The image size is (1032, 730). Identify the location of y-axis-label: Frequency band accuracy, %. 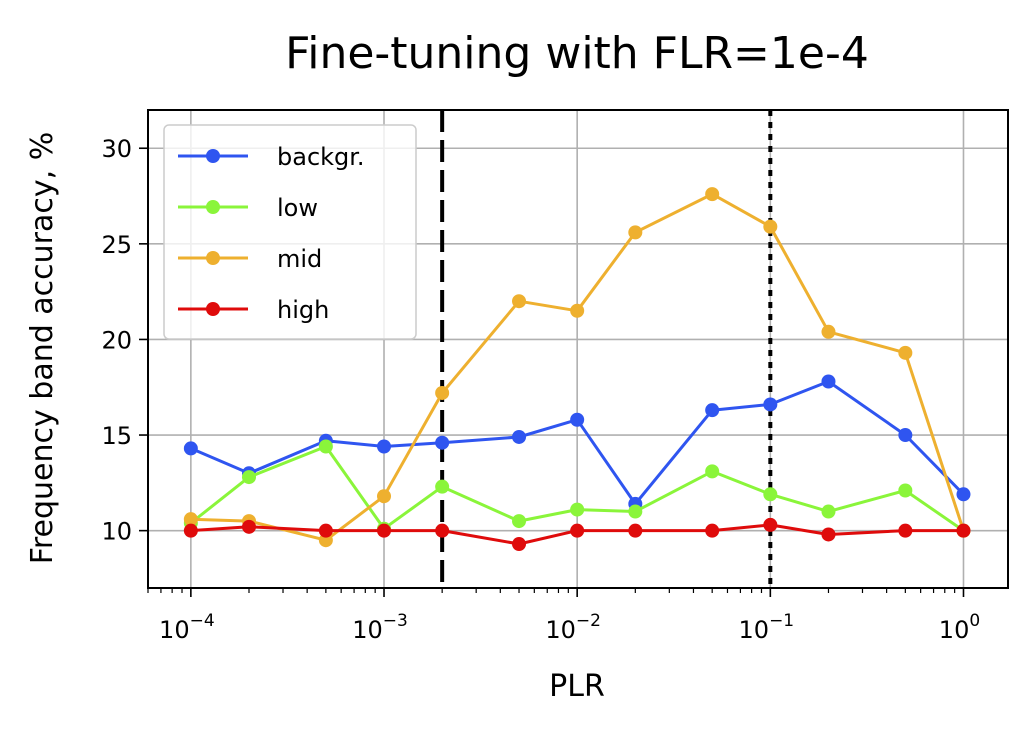
(42, 348).